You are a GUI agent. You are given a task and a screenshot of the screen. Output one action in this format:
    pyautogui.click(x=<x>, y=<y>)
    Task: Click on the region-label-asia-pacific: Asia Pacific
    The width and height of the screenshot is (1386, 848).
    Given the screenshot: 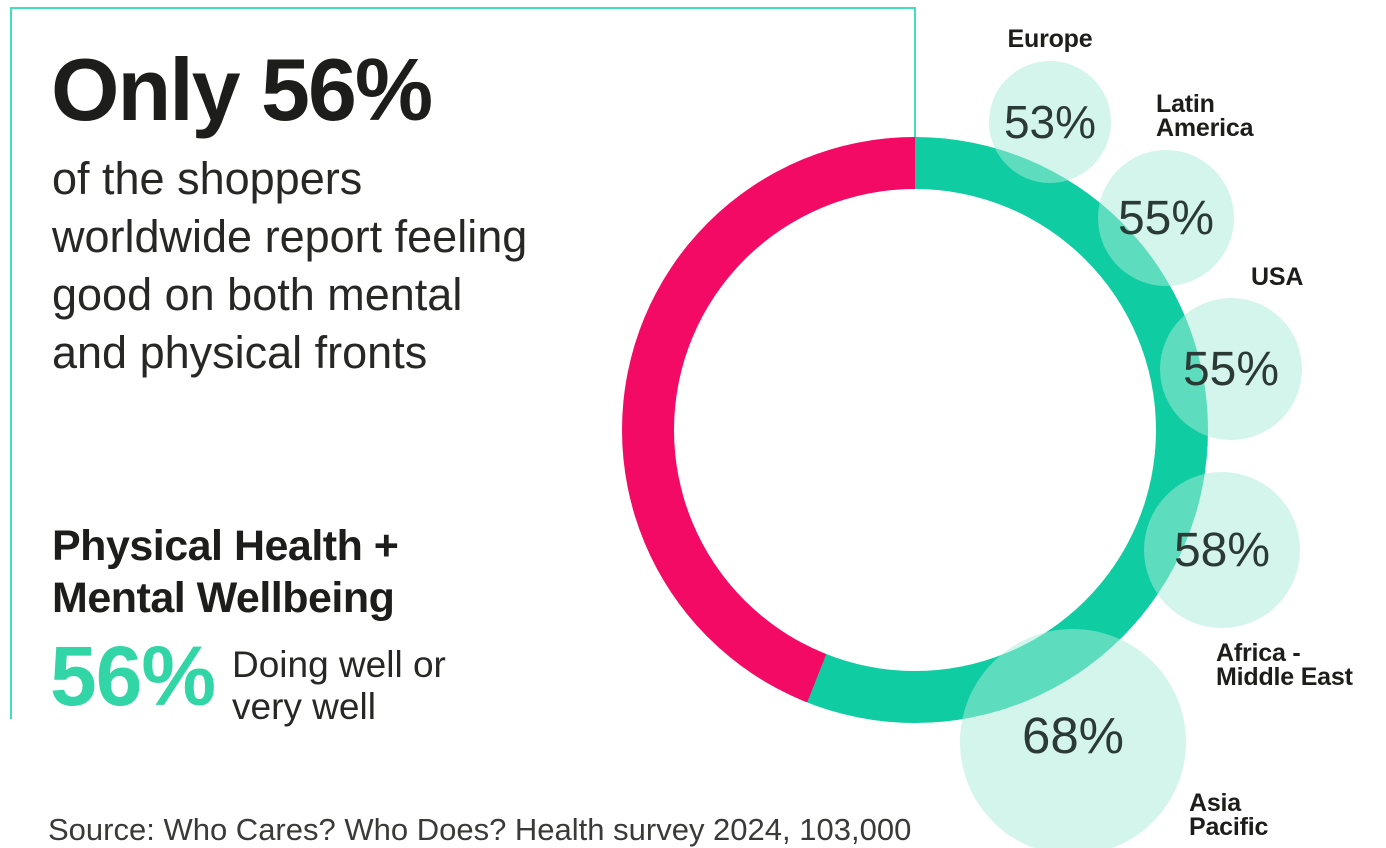 What is the action you would take?
    pyautogui.click(x=1229, y=815)
    